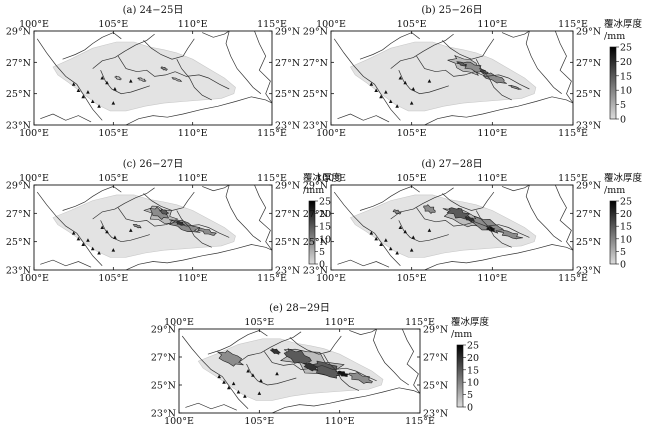 The width and height of the screenshot is (650, 442). I want to click on stations, so click(400, 240).